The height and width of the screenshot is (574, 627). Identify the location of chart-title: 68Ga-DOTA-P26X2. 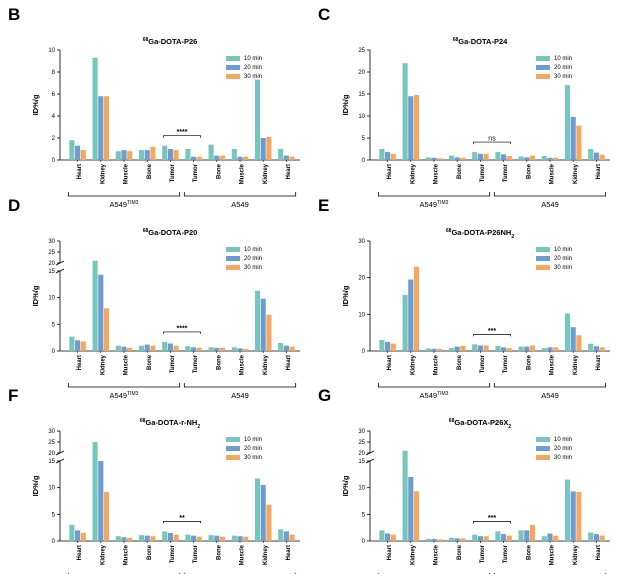
(480, 424).